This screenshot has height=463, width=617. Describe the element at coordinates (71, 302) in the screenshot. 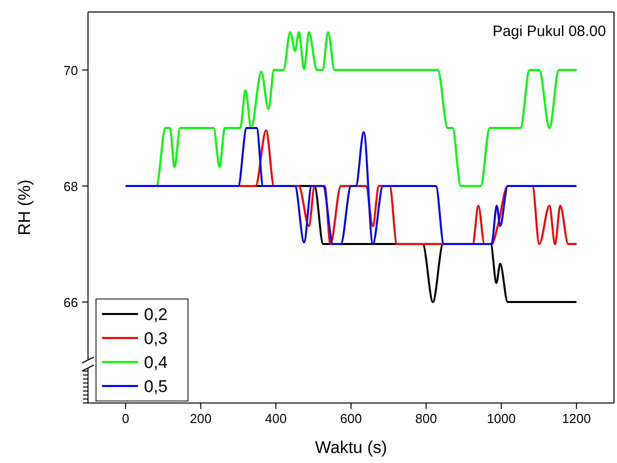

I see `y-tick-label: 66` at that location.